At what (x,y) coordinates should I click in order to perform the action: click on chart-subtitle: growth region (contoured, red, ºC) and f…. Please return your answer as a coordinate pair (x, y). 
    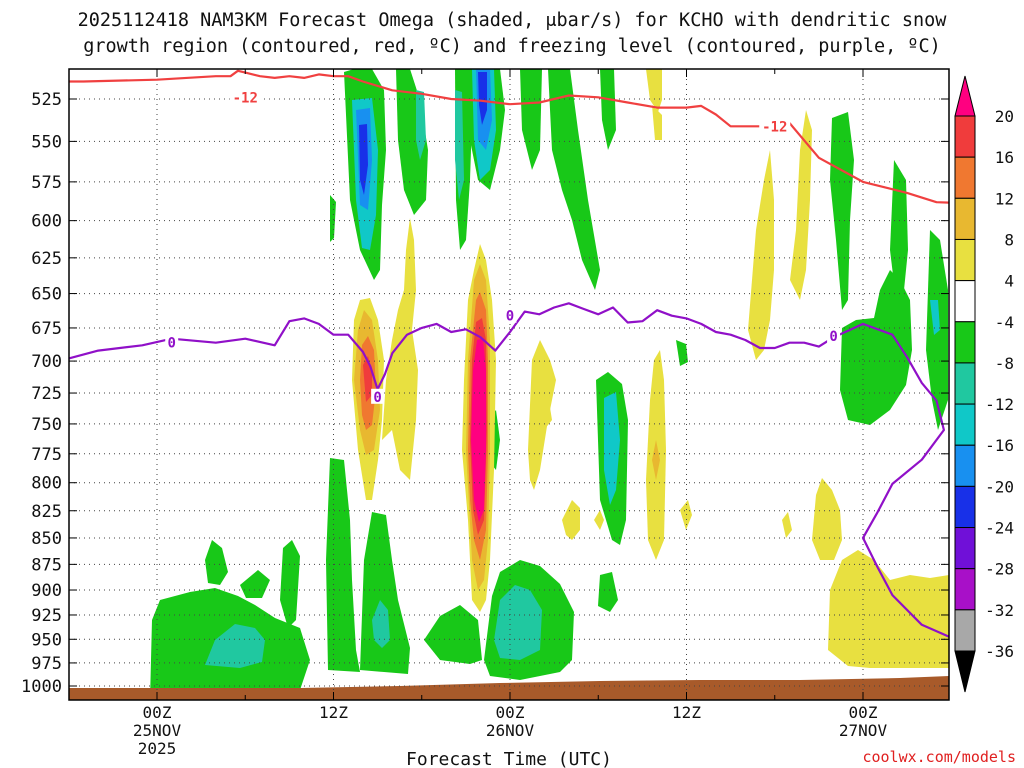
    Looking at the image, I should click on (512, 46).